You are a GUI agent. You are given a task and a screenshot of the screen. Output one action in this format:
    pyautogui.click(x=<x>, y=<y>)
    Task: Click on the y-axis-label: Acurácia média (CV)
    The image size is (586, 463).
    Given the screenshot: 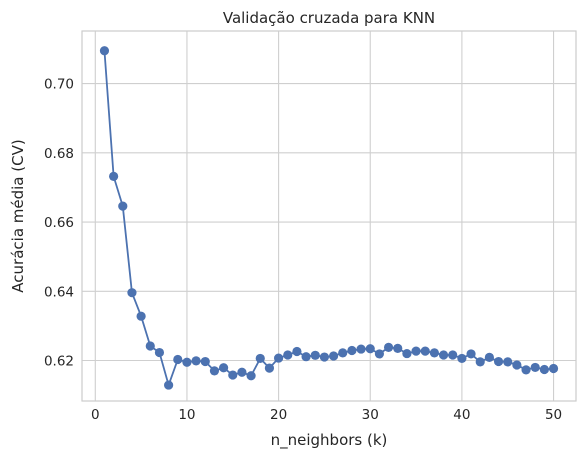 What is the action you would take?
    pyautogui.click(x=18, y=215)
    